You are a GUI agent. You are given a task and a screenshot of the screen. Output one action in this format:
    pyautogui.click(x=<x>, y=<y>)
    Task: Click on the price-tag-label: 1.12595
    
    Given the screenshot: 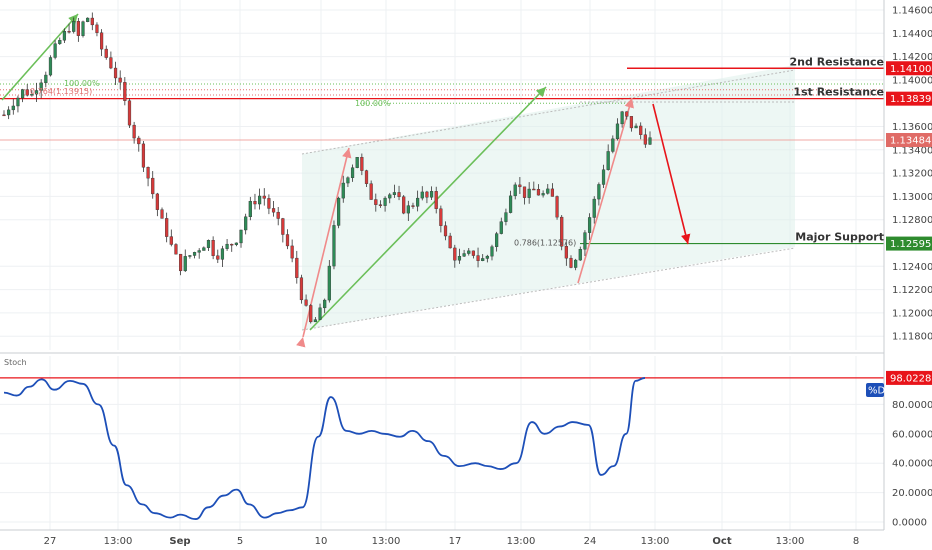 What is the action you would take?
    pyautogui.click(x=910, y=244)
    